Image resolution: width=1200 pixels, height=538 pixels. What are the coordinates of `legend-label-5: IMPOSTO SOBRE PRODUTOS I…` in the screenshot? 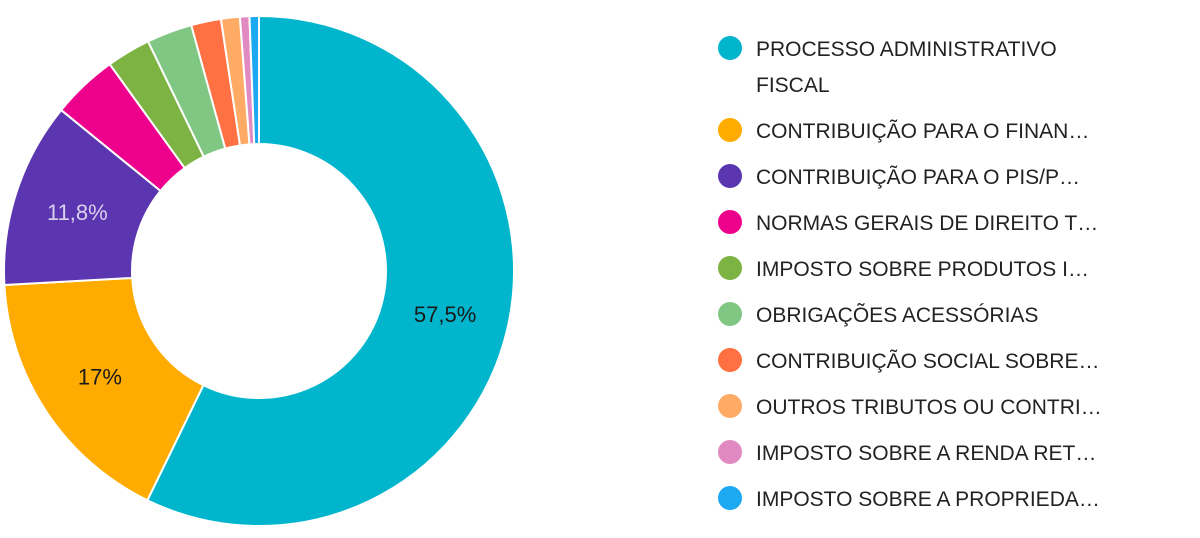 It's located at (922, 269).